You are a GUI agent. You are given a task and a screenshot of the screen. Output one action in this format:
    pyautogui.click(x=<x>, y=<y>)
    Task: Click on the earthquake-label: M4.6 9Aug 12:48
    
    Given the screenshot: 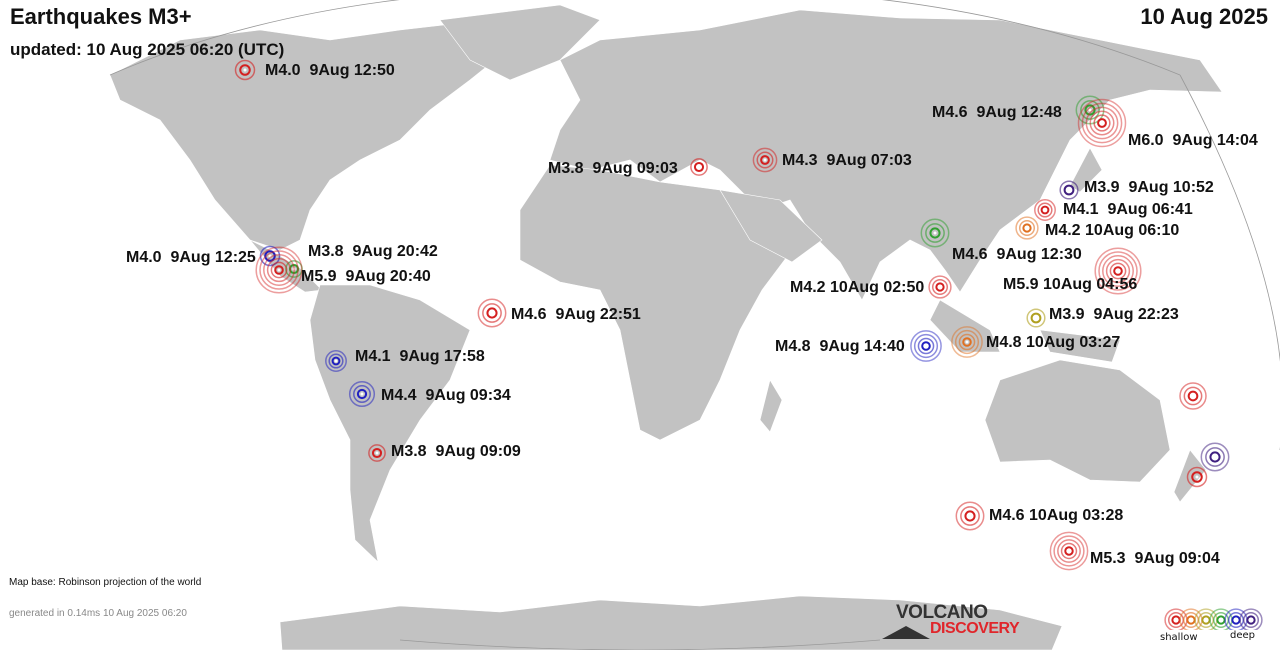 What is the action you would take?
    pyautogui.click(x=997, y=112)
    